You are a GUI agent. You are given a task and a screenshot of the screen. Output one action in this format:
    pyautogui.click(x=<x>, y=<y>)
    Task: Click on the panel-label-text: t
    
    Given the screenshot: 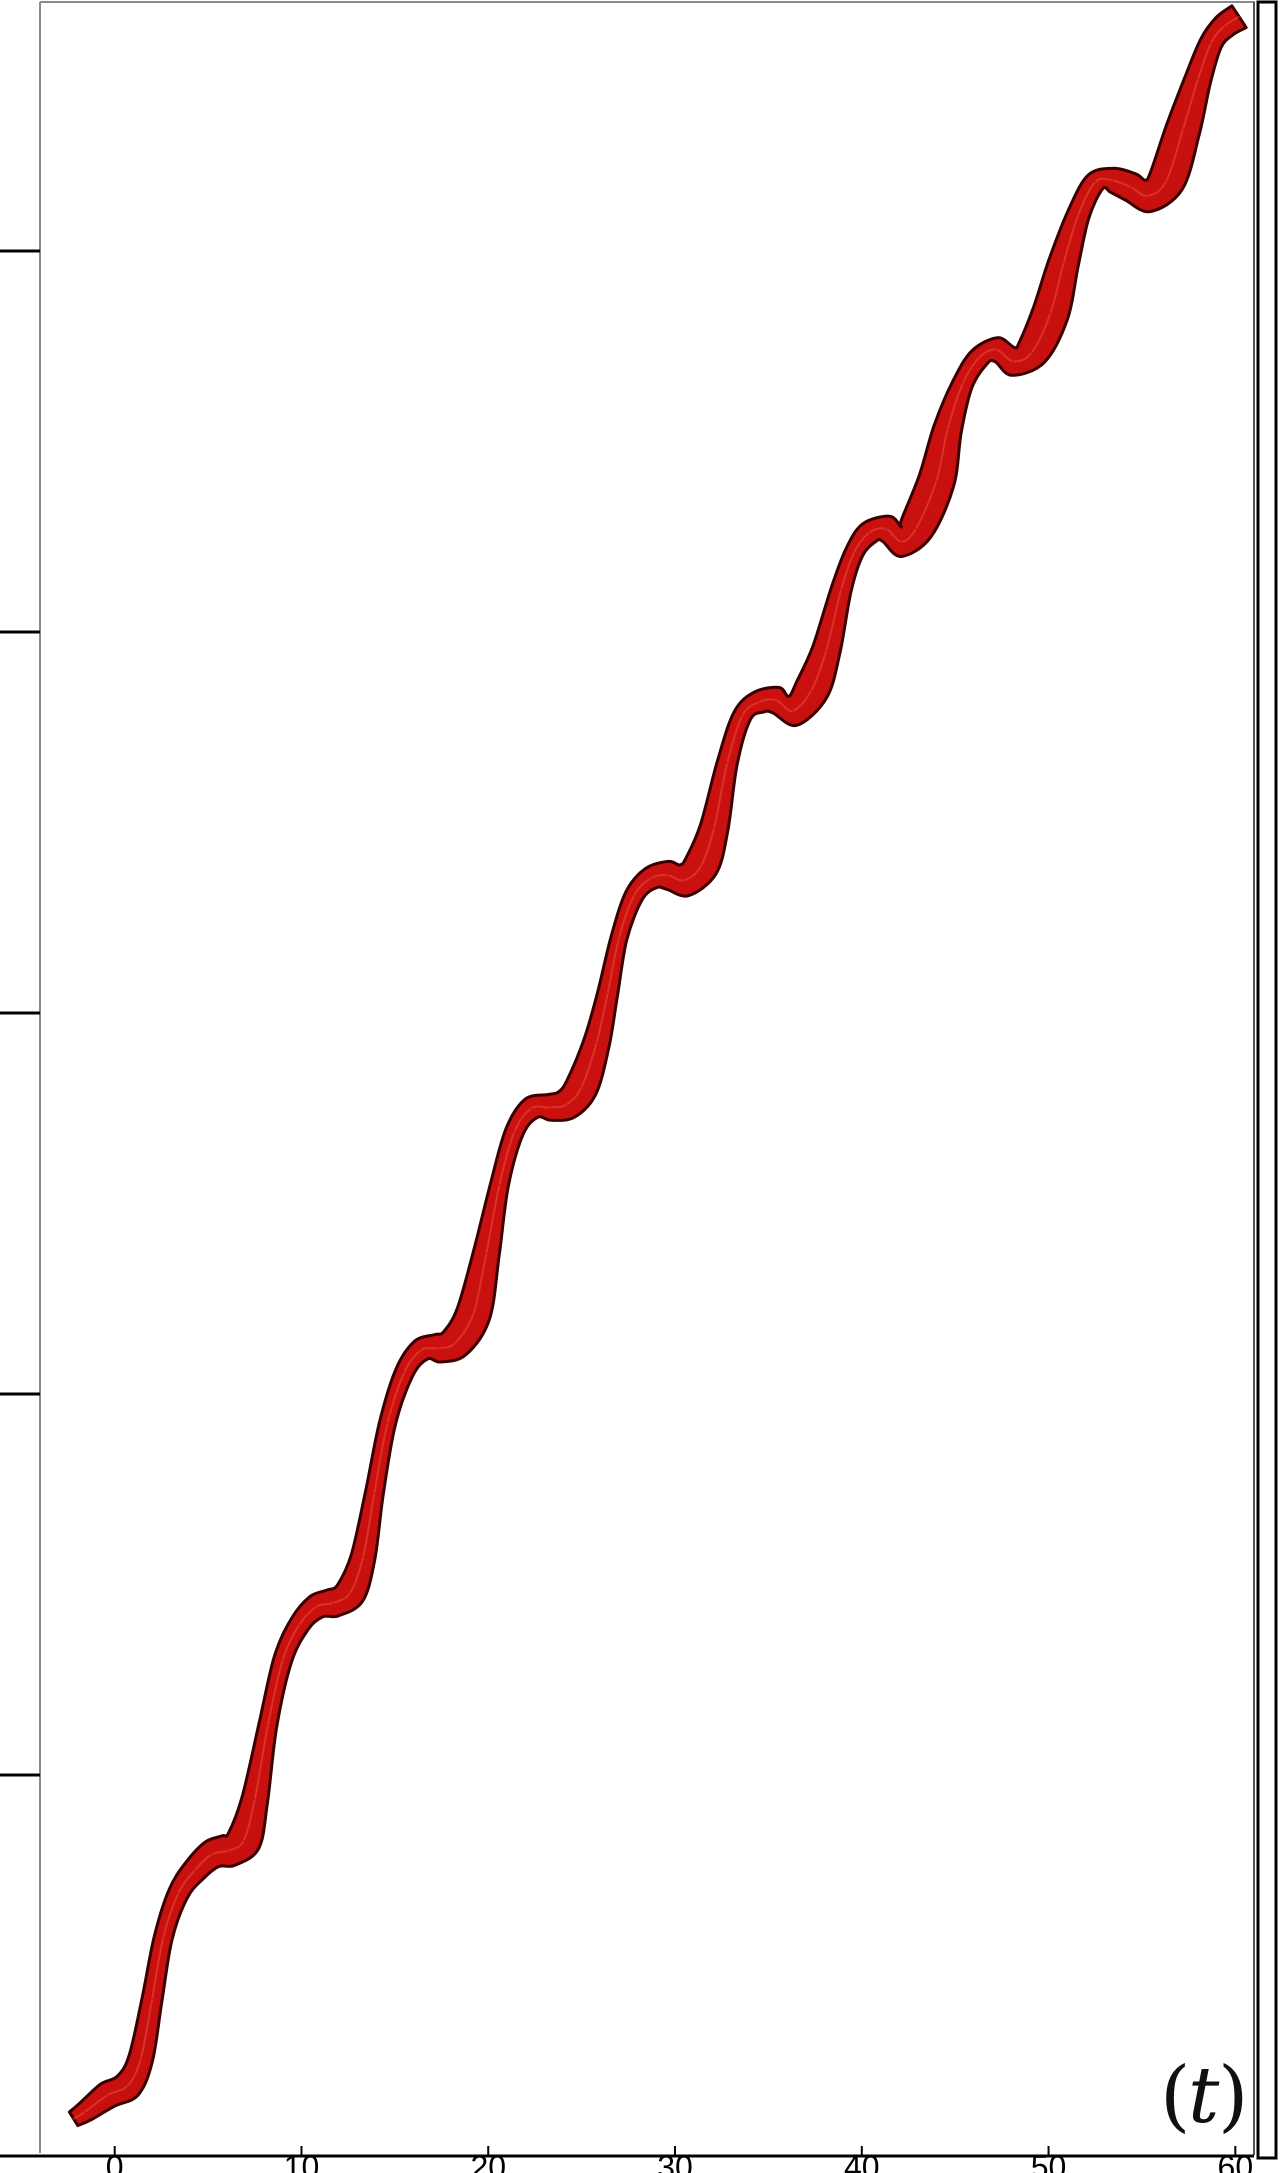 What is the action you would take?
    pyautogui.click(x=1204, y=2096)
    